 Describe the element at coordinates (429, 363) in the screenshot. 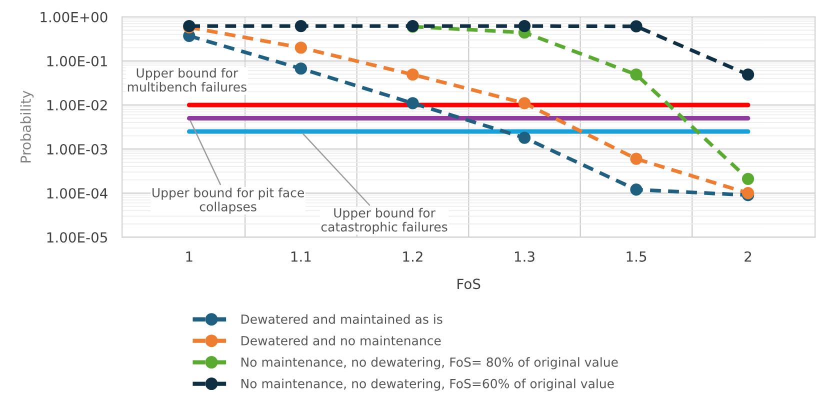

I see `legend-label: No maintenance, no dewatering, FoS= 80% of original value` at that location.